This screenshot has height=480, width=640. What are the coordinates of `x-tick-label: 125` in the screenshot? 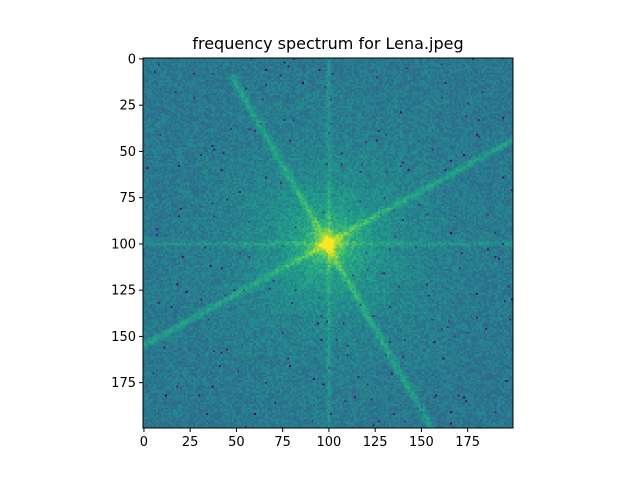 It's located at (375, 442).